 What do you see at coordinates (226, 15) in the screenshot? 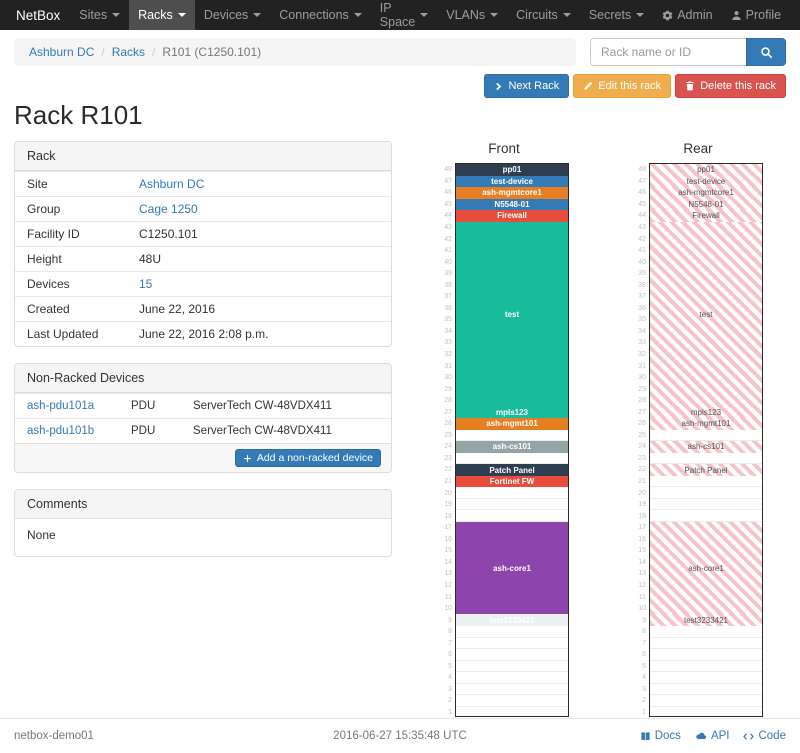
I see `nav-item-label: Devices` at bounding box center [226, 15].